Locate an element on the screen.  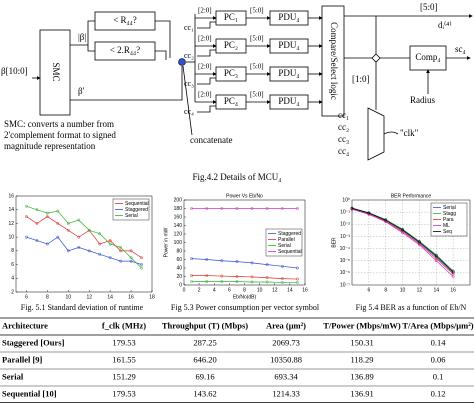
y-tick-label: 10⁻⁷ is located at coordinates (345, 285).